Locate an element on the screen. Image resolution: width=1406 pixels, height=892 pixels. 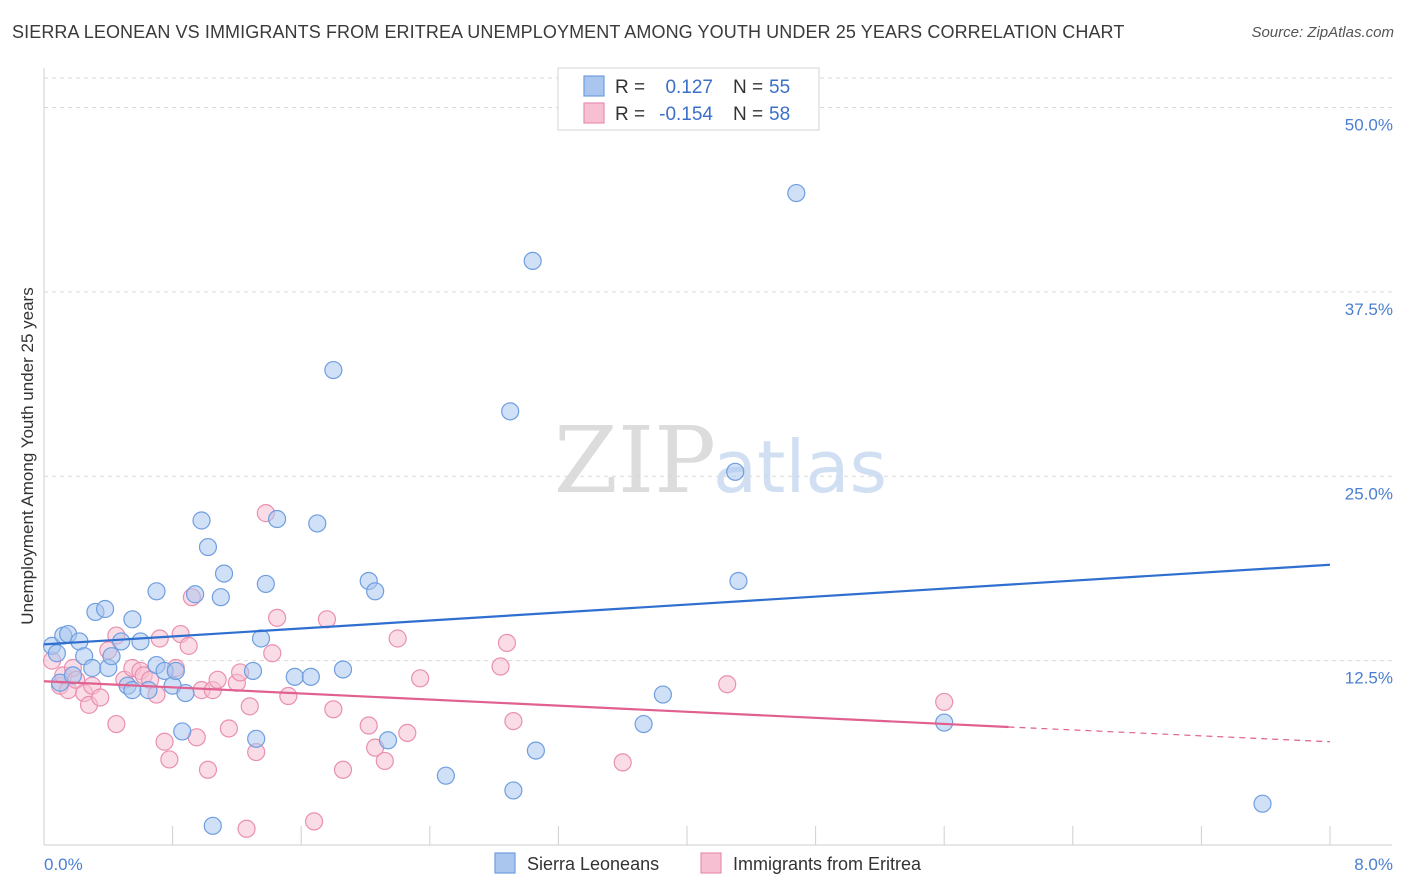
y-tick-labels: 12.5% 25.0% 37.5% 50.0% is located at coordinates (1369, 402).